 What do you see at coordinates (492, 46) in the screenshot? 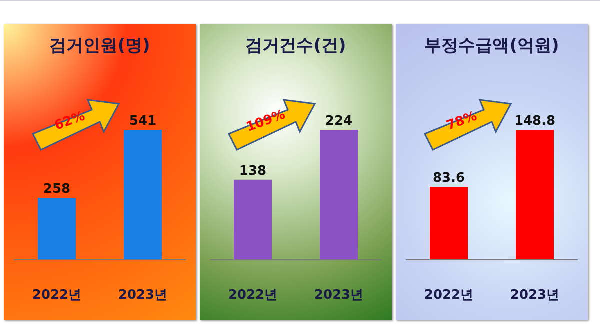
I see `chart-title: 부정수급액(억원)` at bounding box center [492, 46].